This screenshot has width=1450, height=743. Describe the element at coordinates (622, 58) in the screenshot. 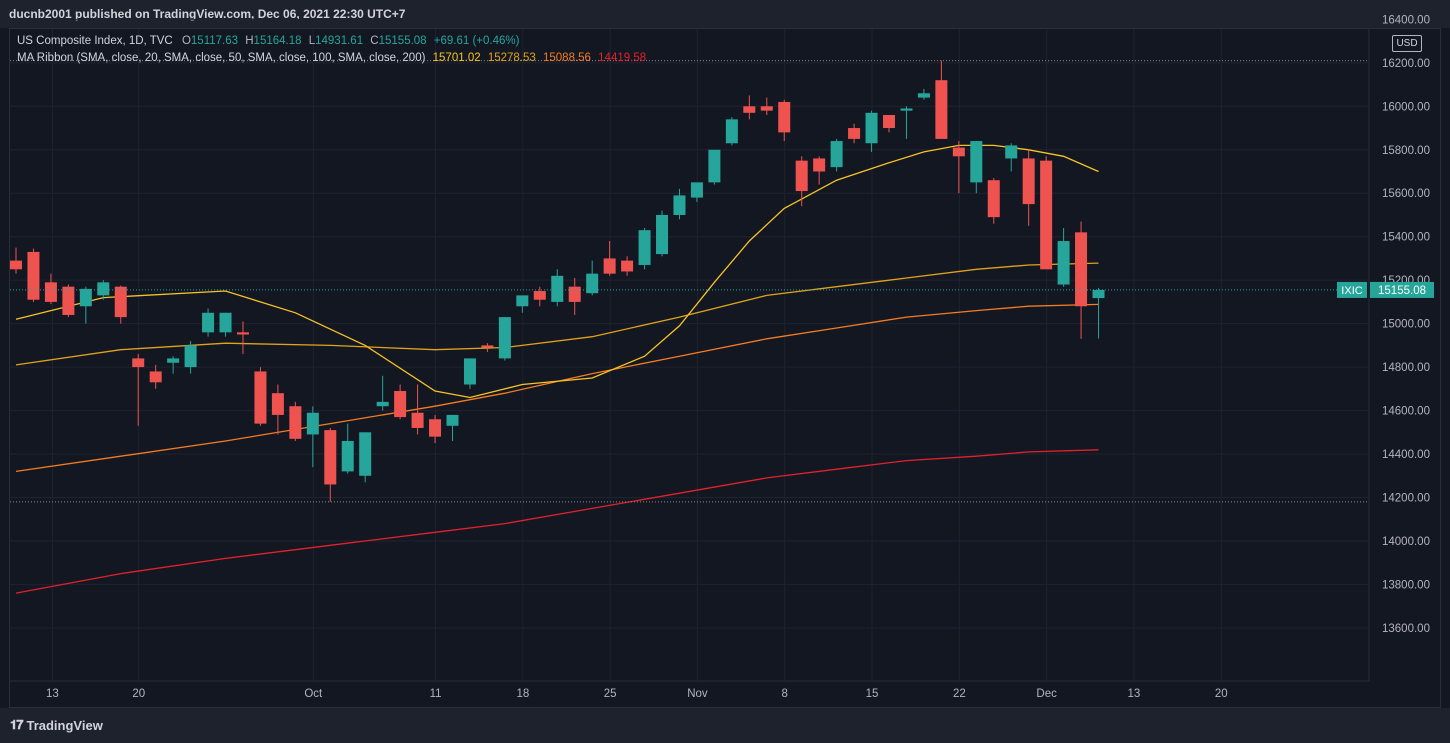

I see `ma200-value: 14419.58` at that location.